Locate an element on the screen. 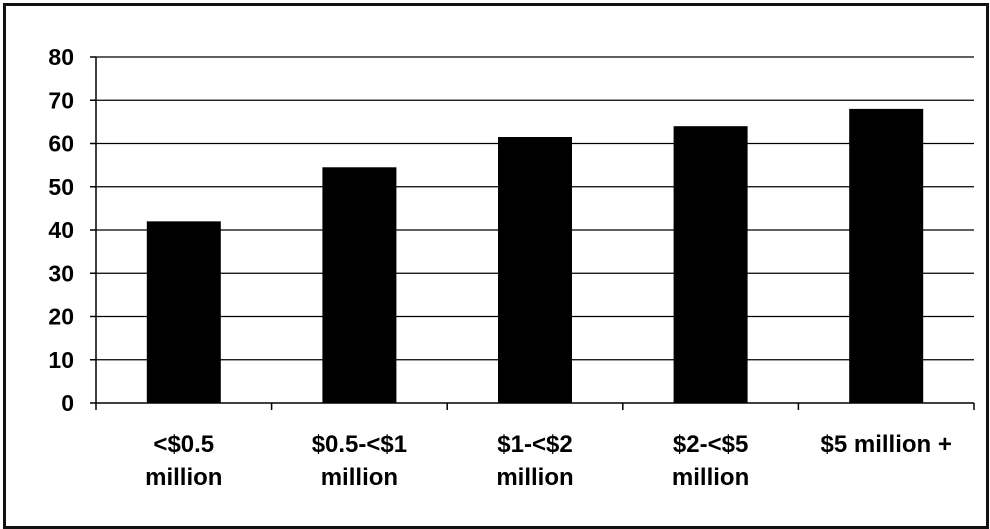 This screenshot has width=990, height=529. x-category-label-line: <$0.5 is located at coordinates (183, 444).